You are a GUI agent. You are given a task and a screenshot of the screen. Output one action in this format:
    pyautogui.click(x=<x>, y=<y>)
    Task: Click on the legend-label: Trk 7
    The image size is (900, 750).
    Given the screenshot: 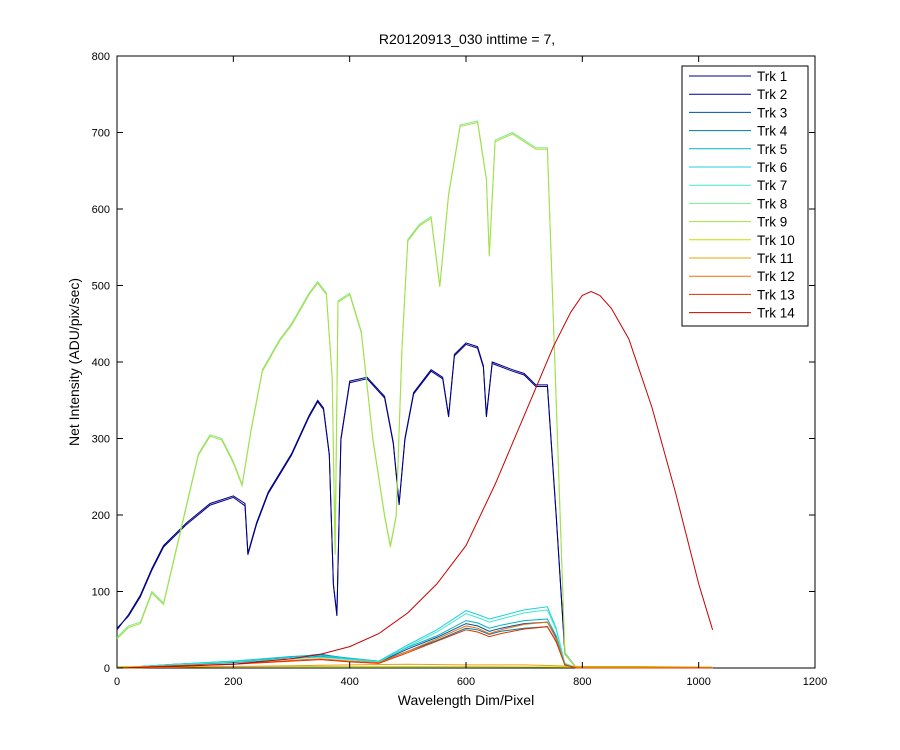 What is the action you would take?
    pyautogui.click(x=772, y=185)
    